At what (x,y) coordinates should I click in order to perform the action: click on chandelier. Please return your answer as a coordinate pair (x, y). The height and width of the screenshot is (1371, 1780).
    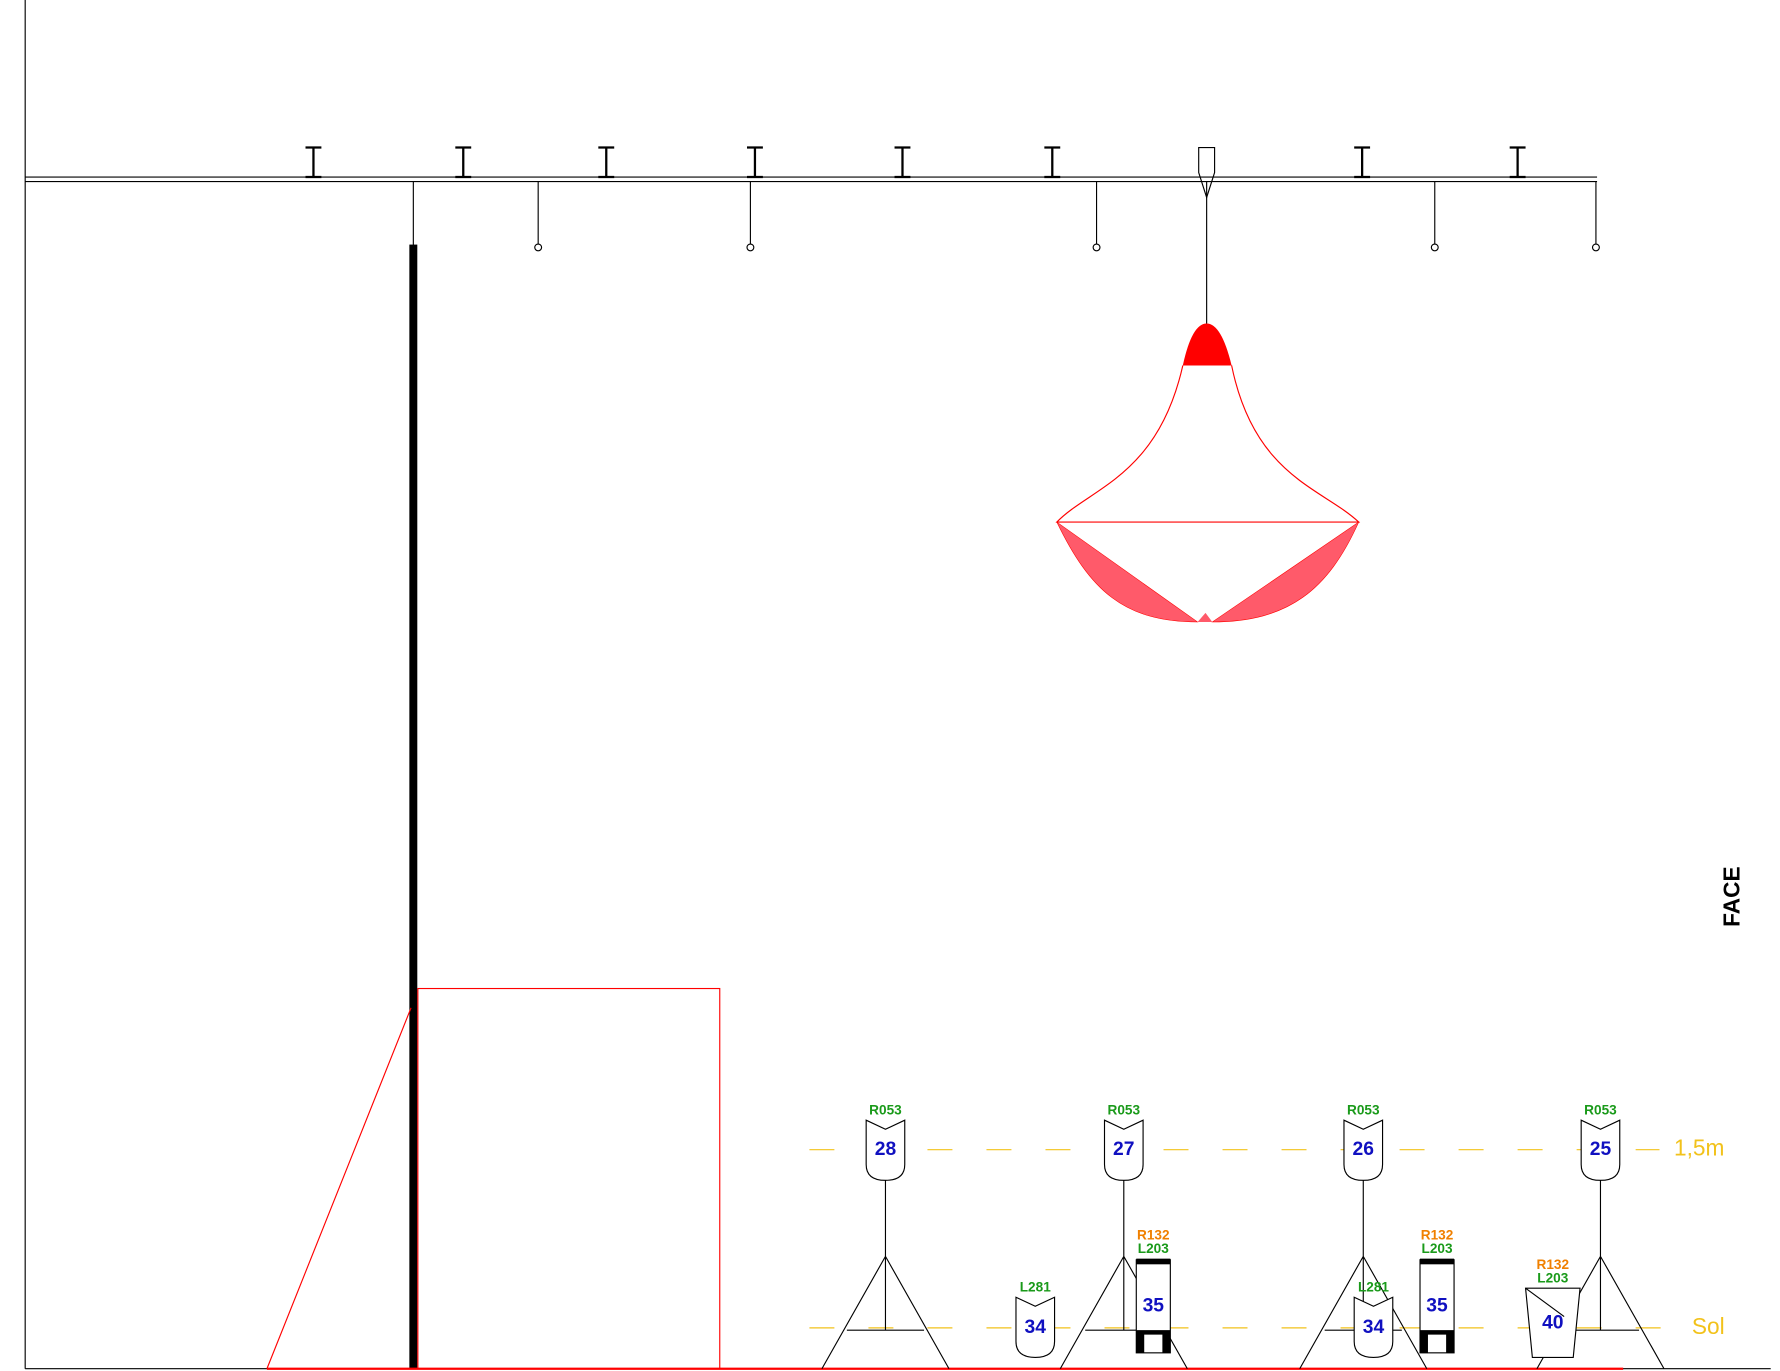
    Looking at the image, I should click on (1208, 473).